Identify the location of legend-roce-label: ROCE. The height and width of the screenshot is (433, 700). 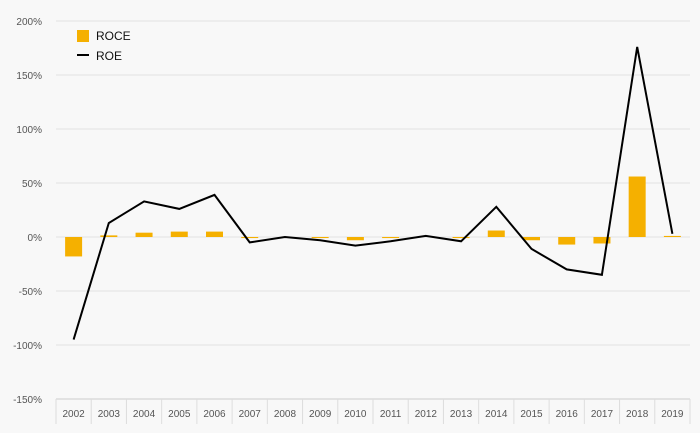
(113, 36).